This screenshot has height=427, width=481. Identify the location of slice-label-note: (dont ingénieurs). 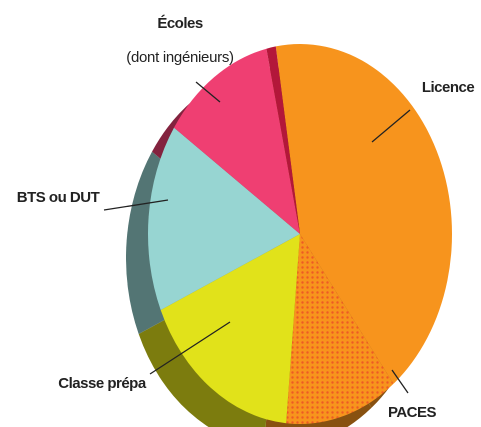
(180, 57).